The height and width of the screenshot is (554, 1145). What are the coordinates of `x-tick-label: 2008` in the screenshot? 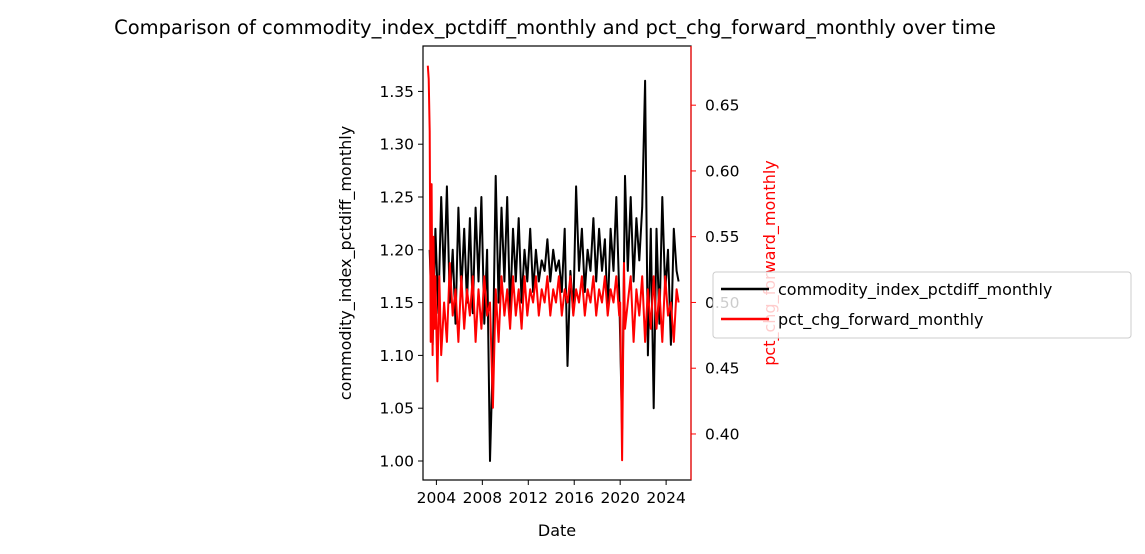 It's located at (482, 498).